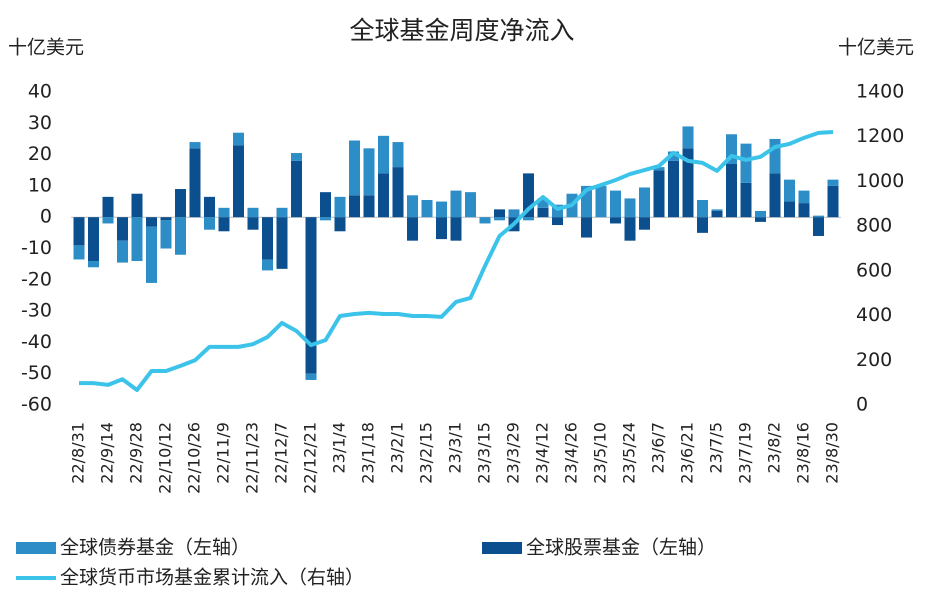 Image resolution: width=932 pixels, height=603 pixels. I want to click on y2-tick-label: 0, so click(862, 405).